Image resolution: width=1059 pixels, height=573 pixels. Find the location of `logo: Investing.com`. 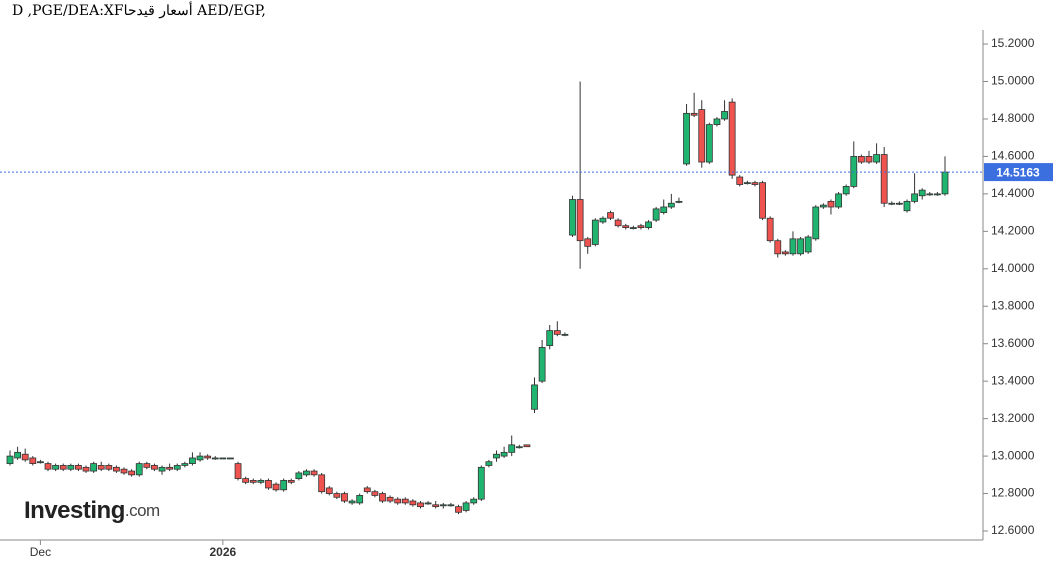

logo: Investing.com is located at coordinates (92, 510).